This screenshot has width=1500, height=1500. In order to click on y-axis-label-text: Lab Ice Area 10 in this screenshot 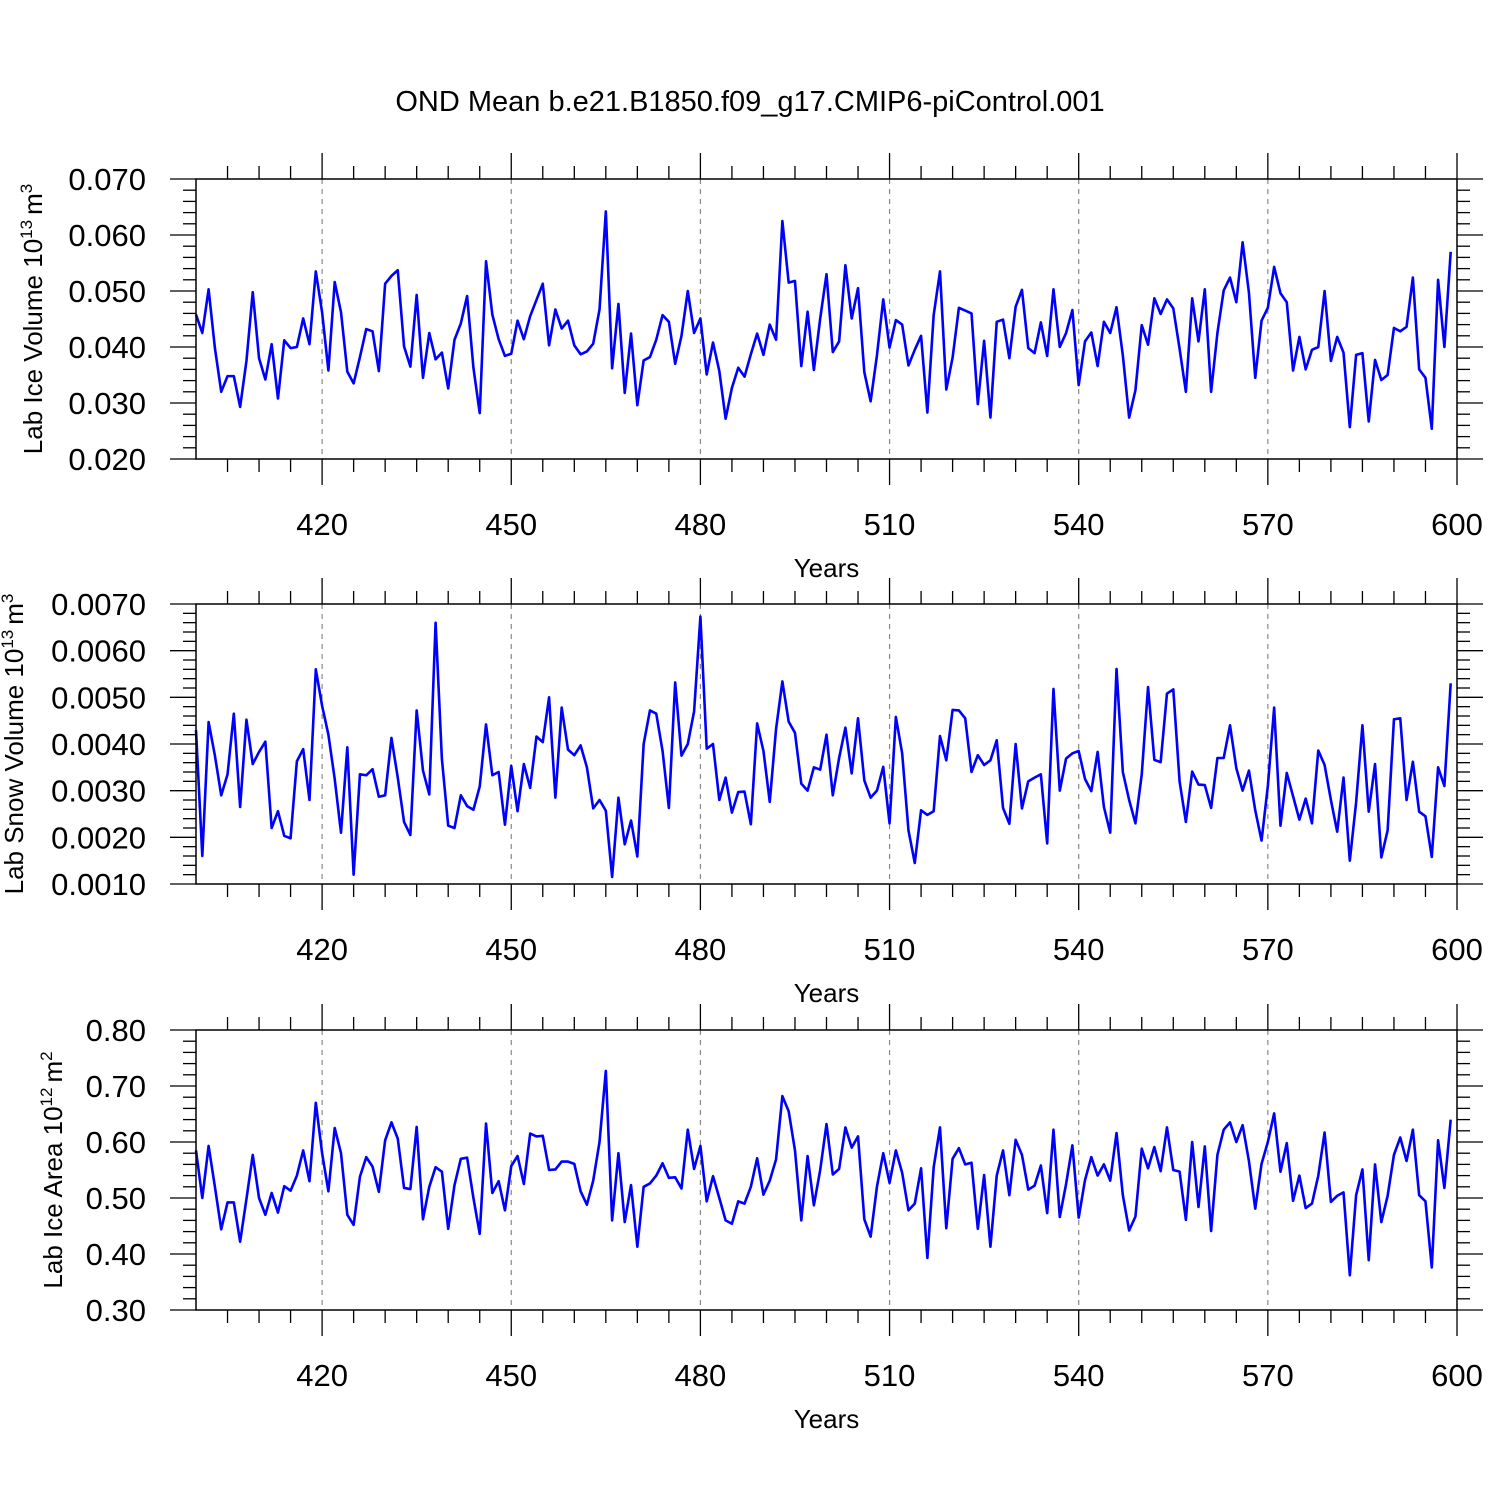, I will do `click(53, 1197)`.